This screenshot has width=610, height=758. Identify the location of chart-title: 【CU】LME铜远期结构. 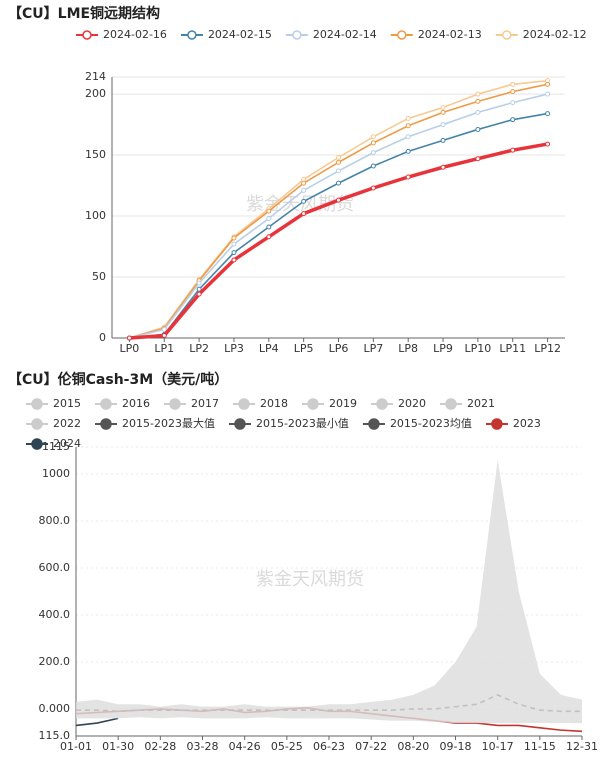
(84, 13).